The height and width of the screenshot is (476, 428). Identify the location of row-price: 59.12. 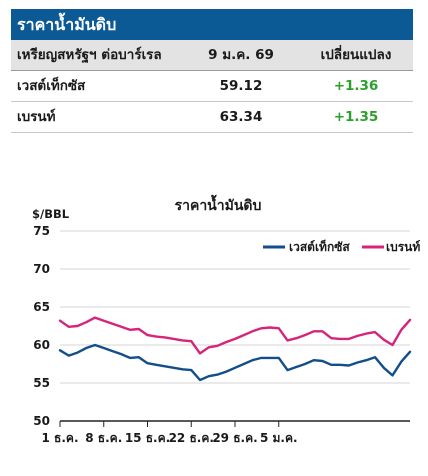
(241, 86).